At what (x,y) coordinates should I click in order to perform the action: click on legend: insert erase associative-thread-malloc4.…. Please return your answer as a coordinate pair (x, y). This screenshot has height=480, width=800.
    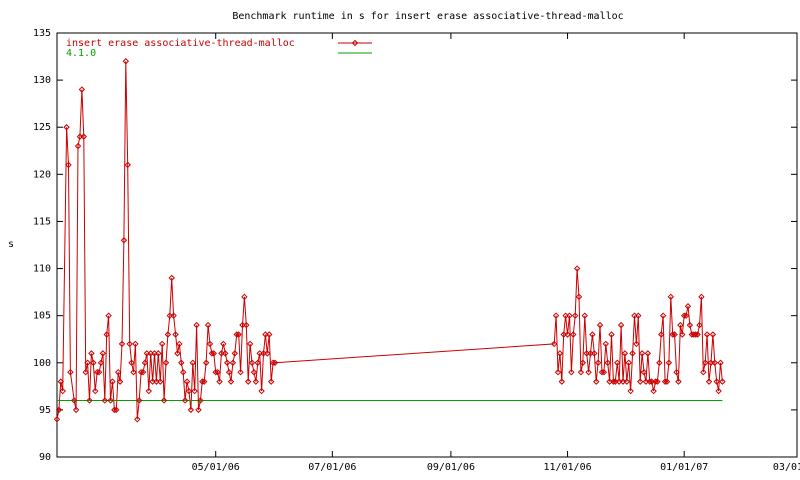
    Looking at the image, I should click on (219, 48).